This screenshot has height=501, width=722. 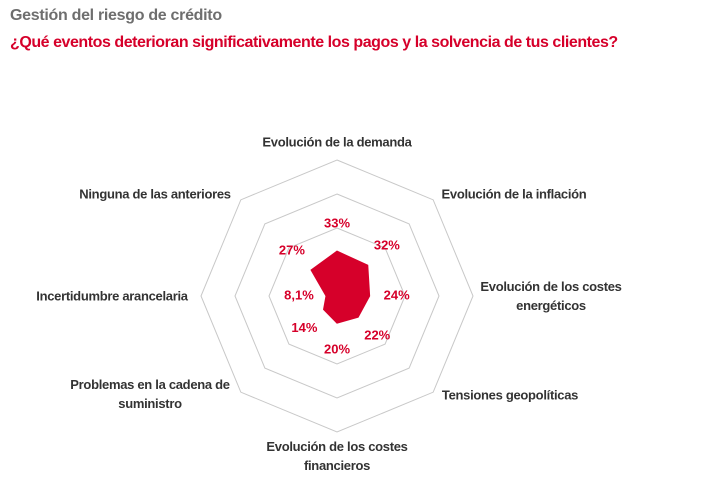 I want to click on data-label: 8,1%, so click(x=299, y=294).